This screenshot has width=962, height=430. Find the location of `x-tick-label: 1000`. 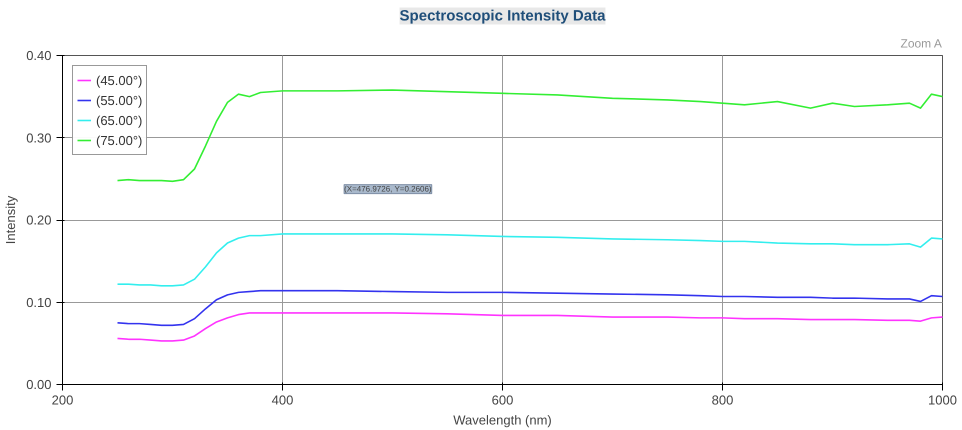

x-tick-label: 1000 is located at coordinates (942, 400).